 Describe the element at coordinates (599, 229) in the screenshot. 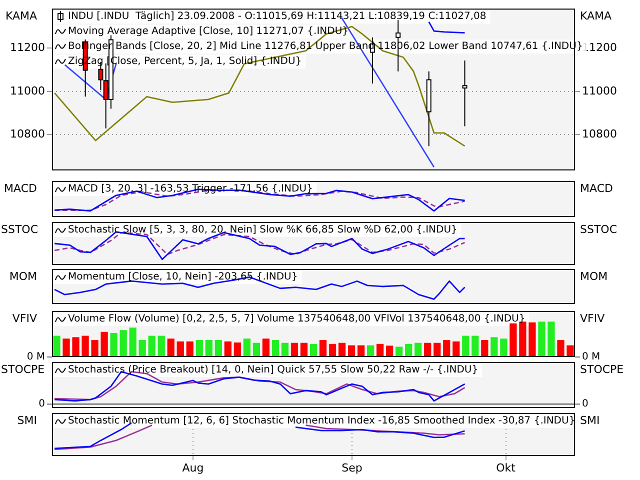

I see `y2-axis-title: SSTOC` at that location.